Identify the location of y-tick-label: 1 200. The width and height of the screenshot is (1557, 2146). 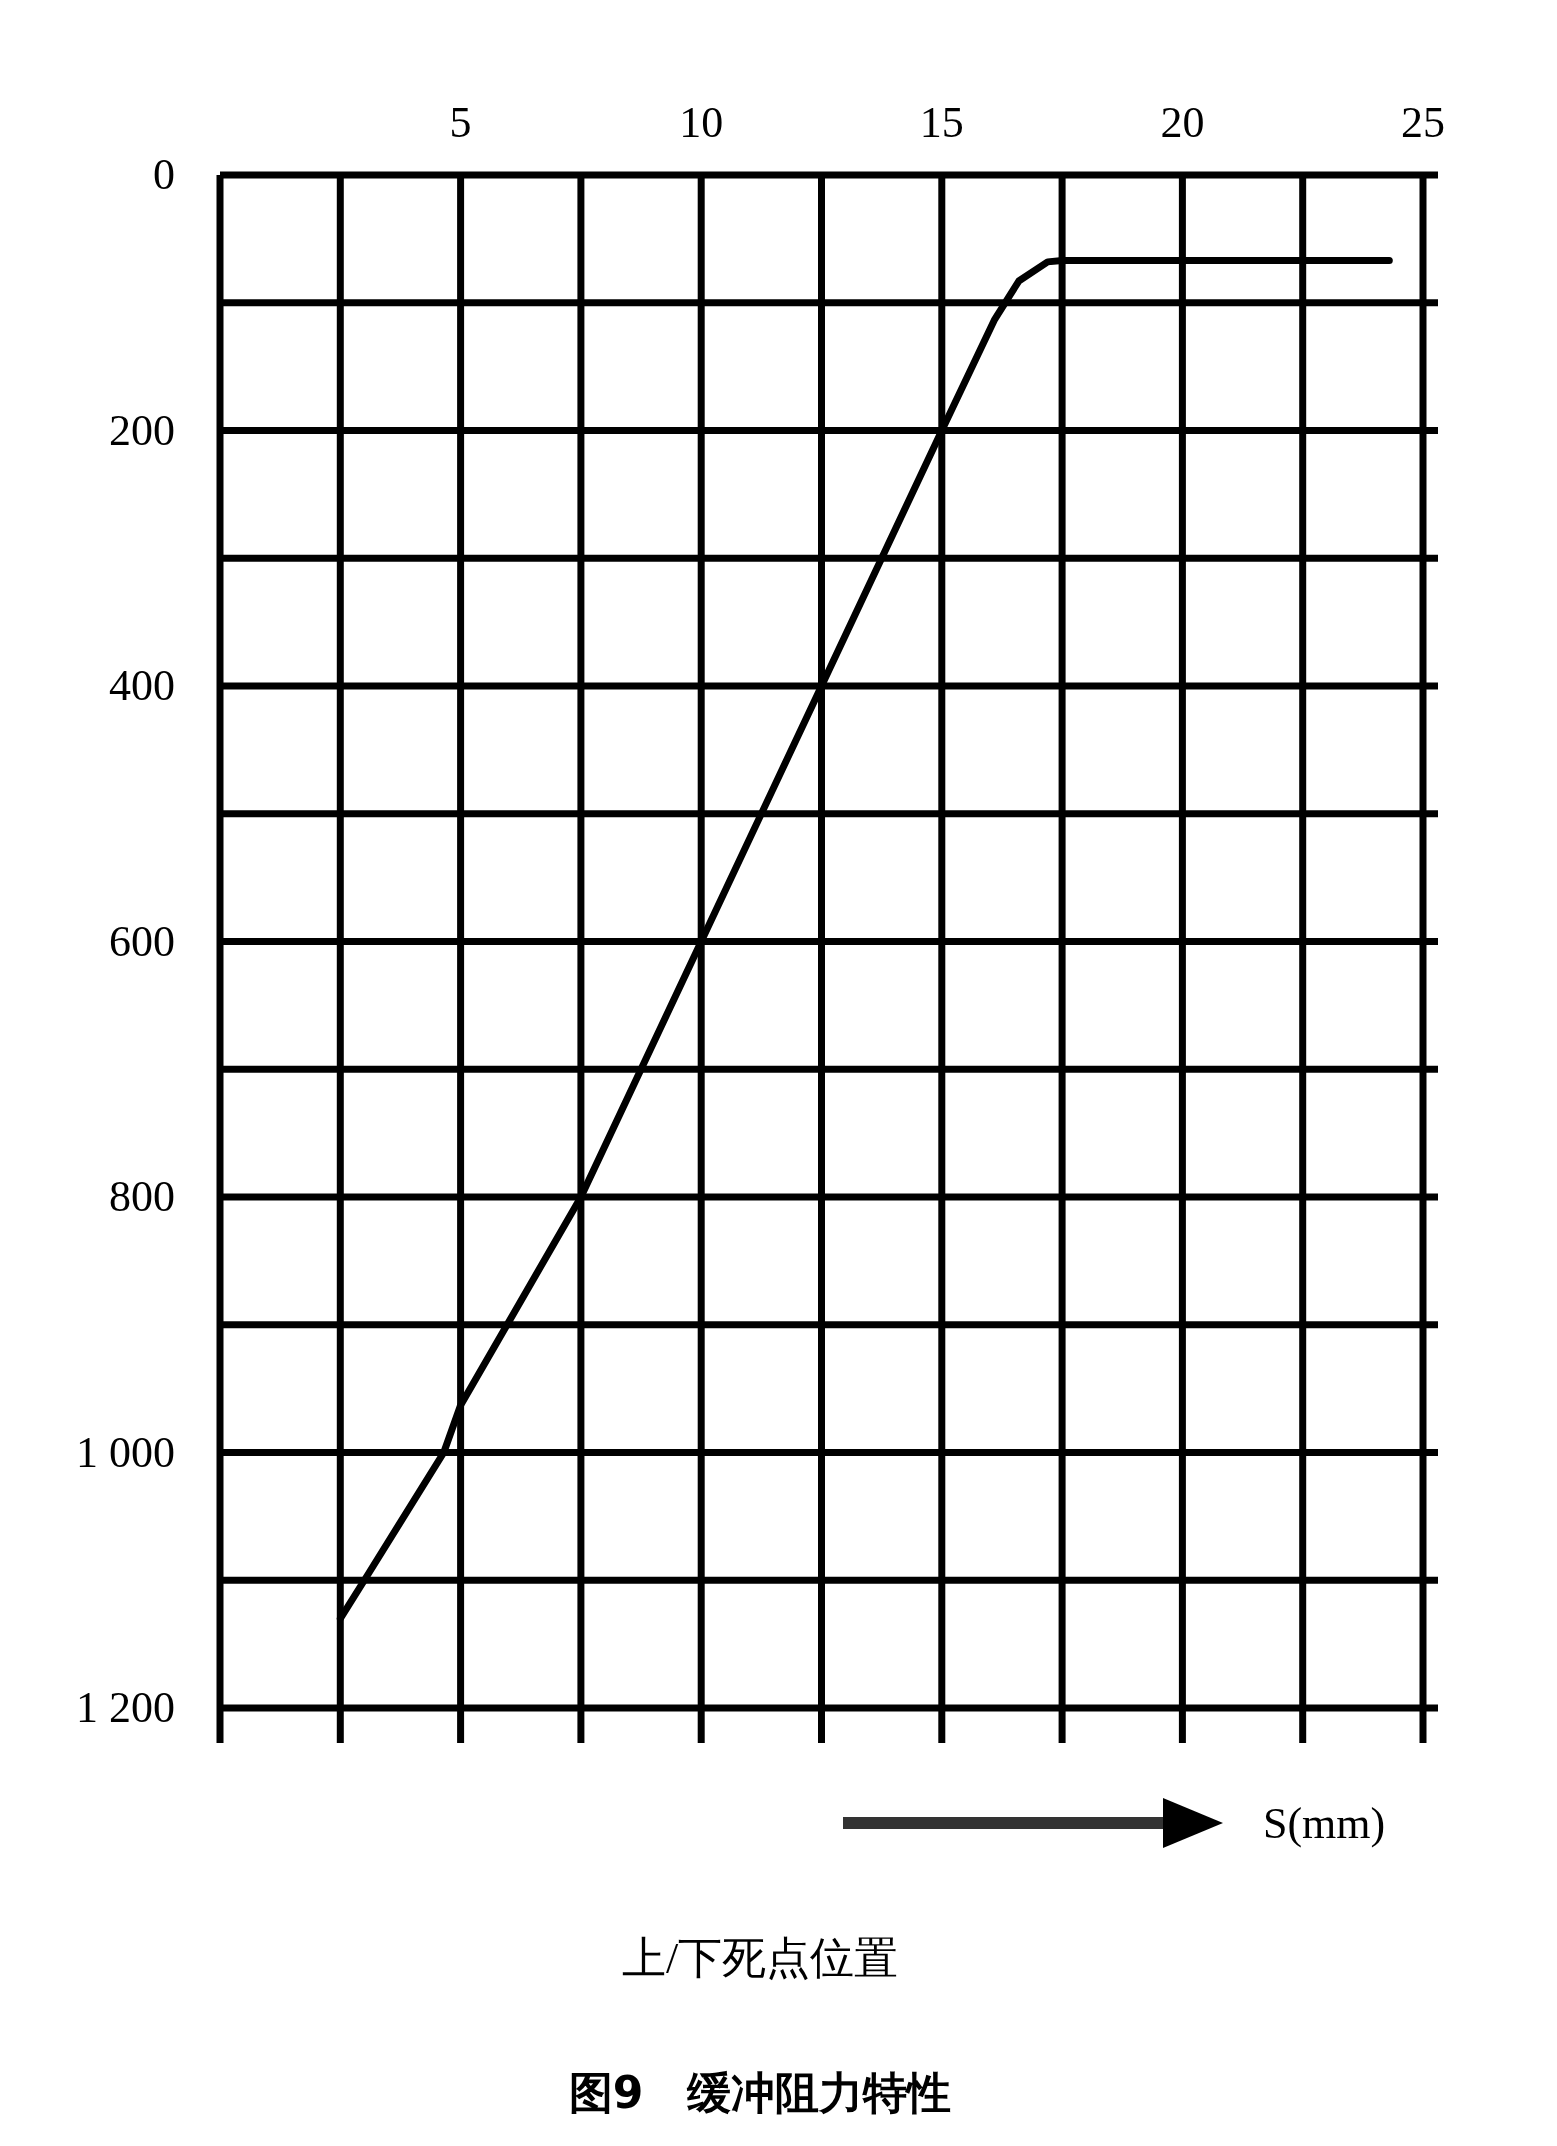
(125, 1707).